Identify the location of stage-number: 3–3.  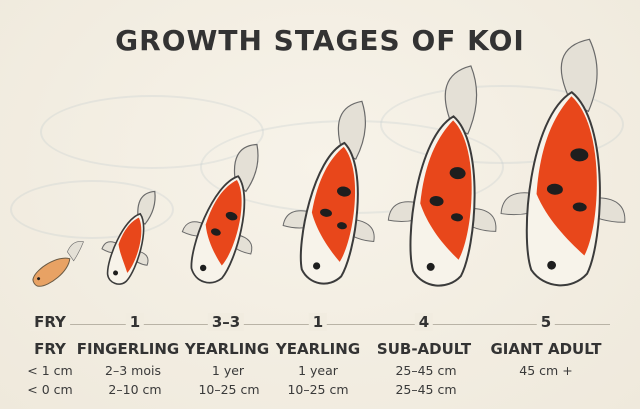
(226, 322).